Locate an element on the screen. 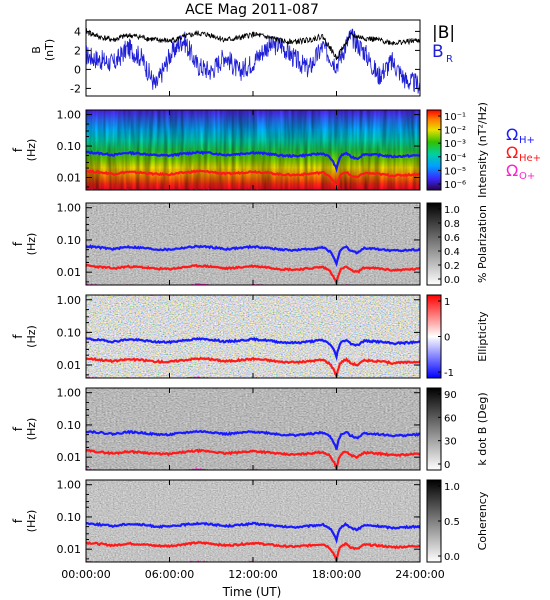 The height and width of the screenshot is (600, 550). colorbar-tick-label: 60 is located at coordinates (450, 418).